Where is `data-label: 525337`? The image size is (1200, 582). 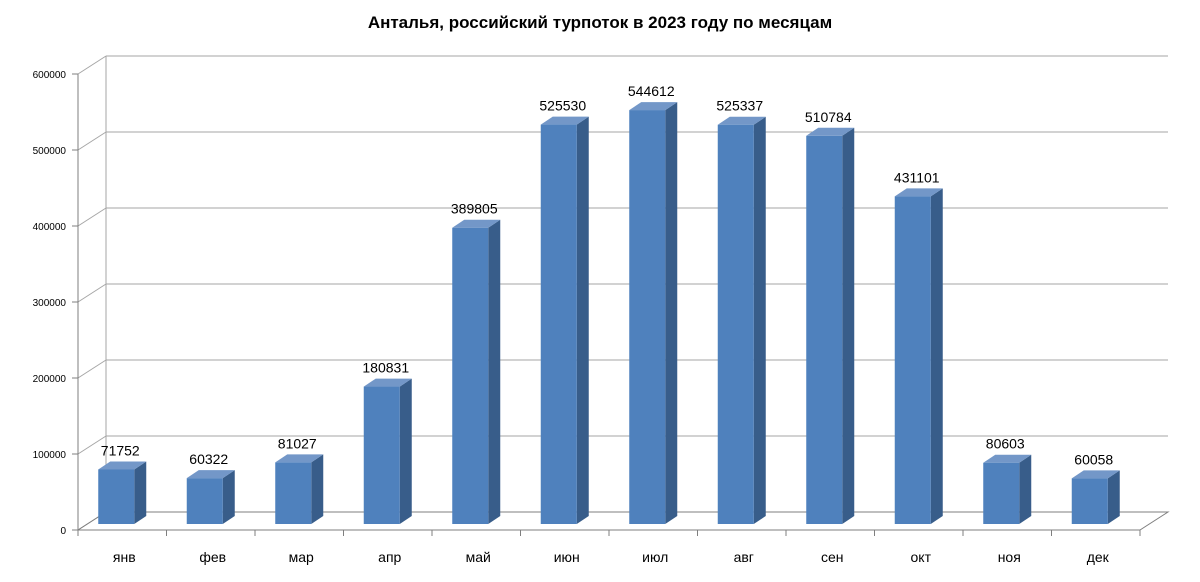
data-label: 525337 is located at coordinates (739, 106).